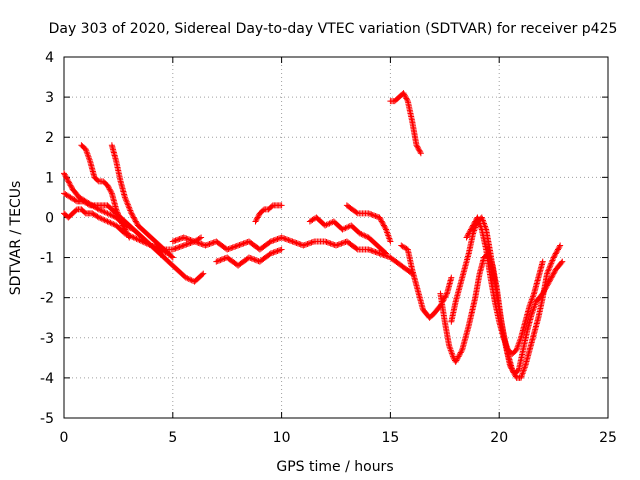  What do you see at coordinates (608, 438) in the screenshot?
I see `x-tick-label: 25` at bounding box center [608, 438].